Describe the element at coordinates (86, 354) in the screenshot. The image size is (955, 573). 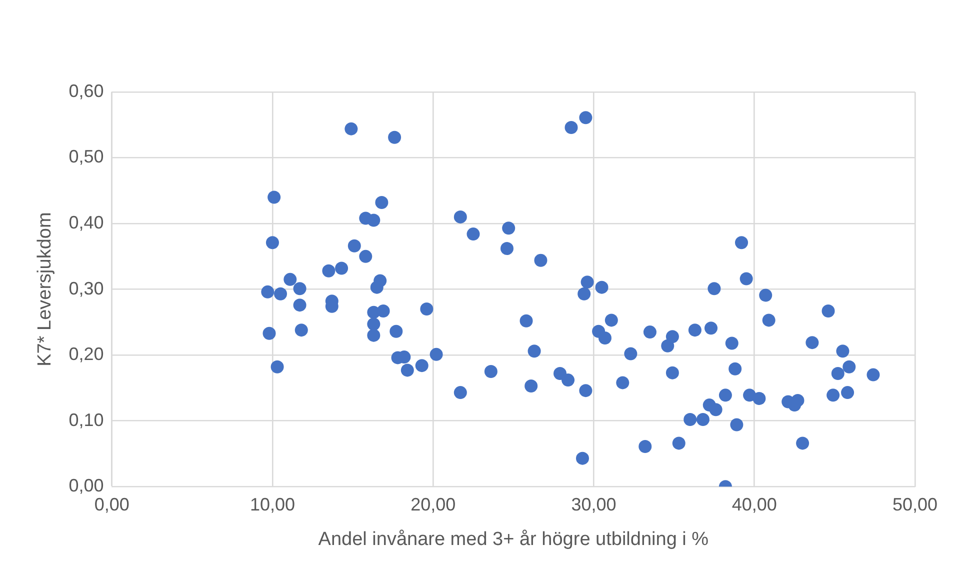
I see `y-tick-label: 0,20` at that location.